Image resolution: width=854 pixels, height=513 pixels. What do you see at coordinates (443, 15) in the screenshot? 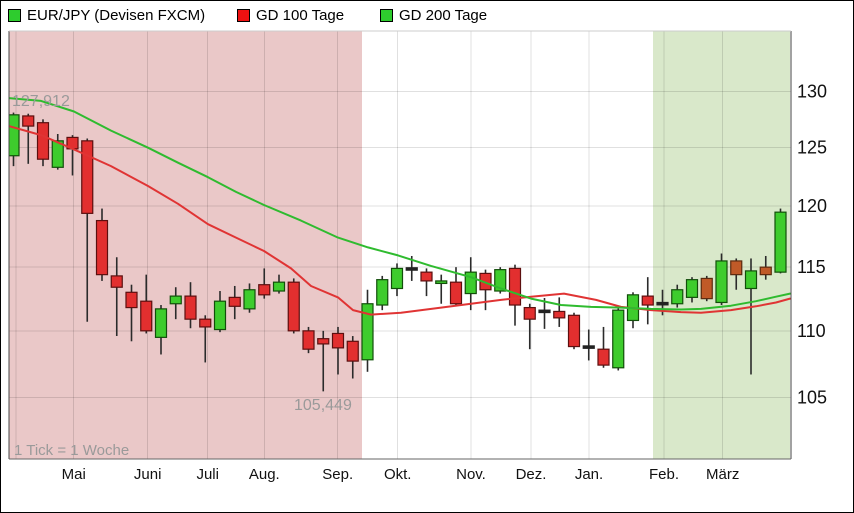
I see `legend-label-gd200: GD 200 Tage` at bounding box center [443, 15].